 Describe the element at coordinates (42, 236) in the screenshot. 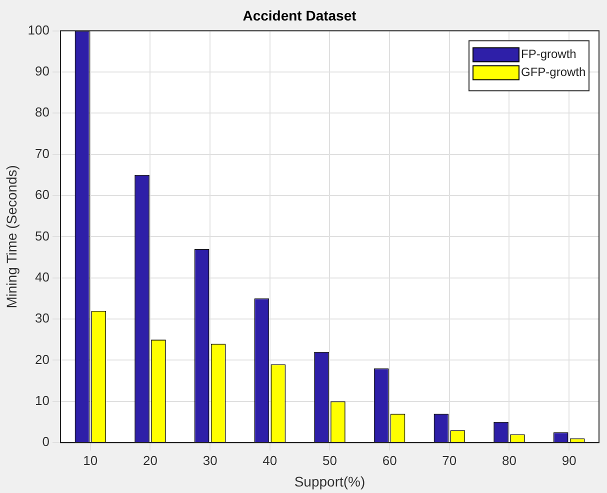

I see `y-tick-label: 50` at that location.